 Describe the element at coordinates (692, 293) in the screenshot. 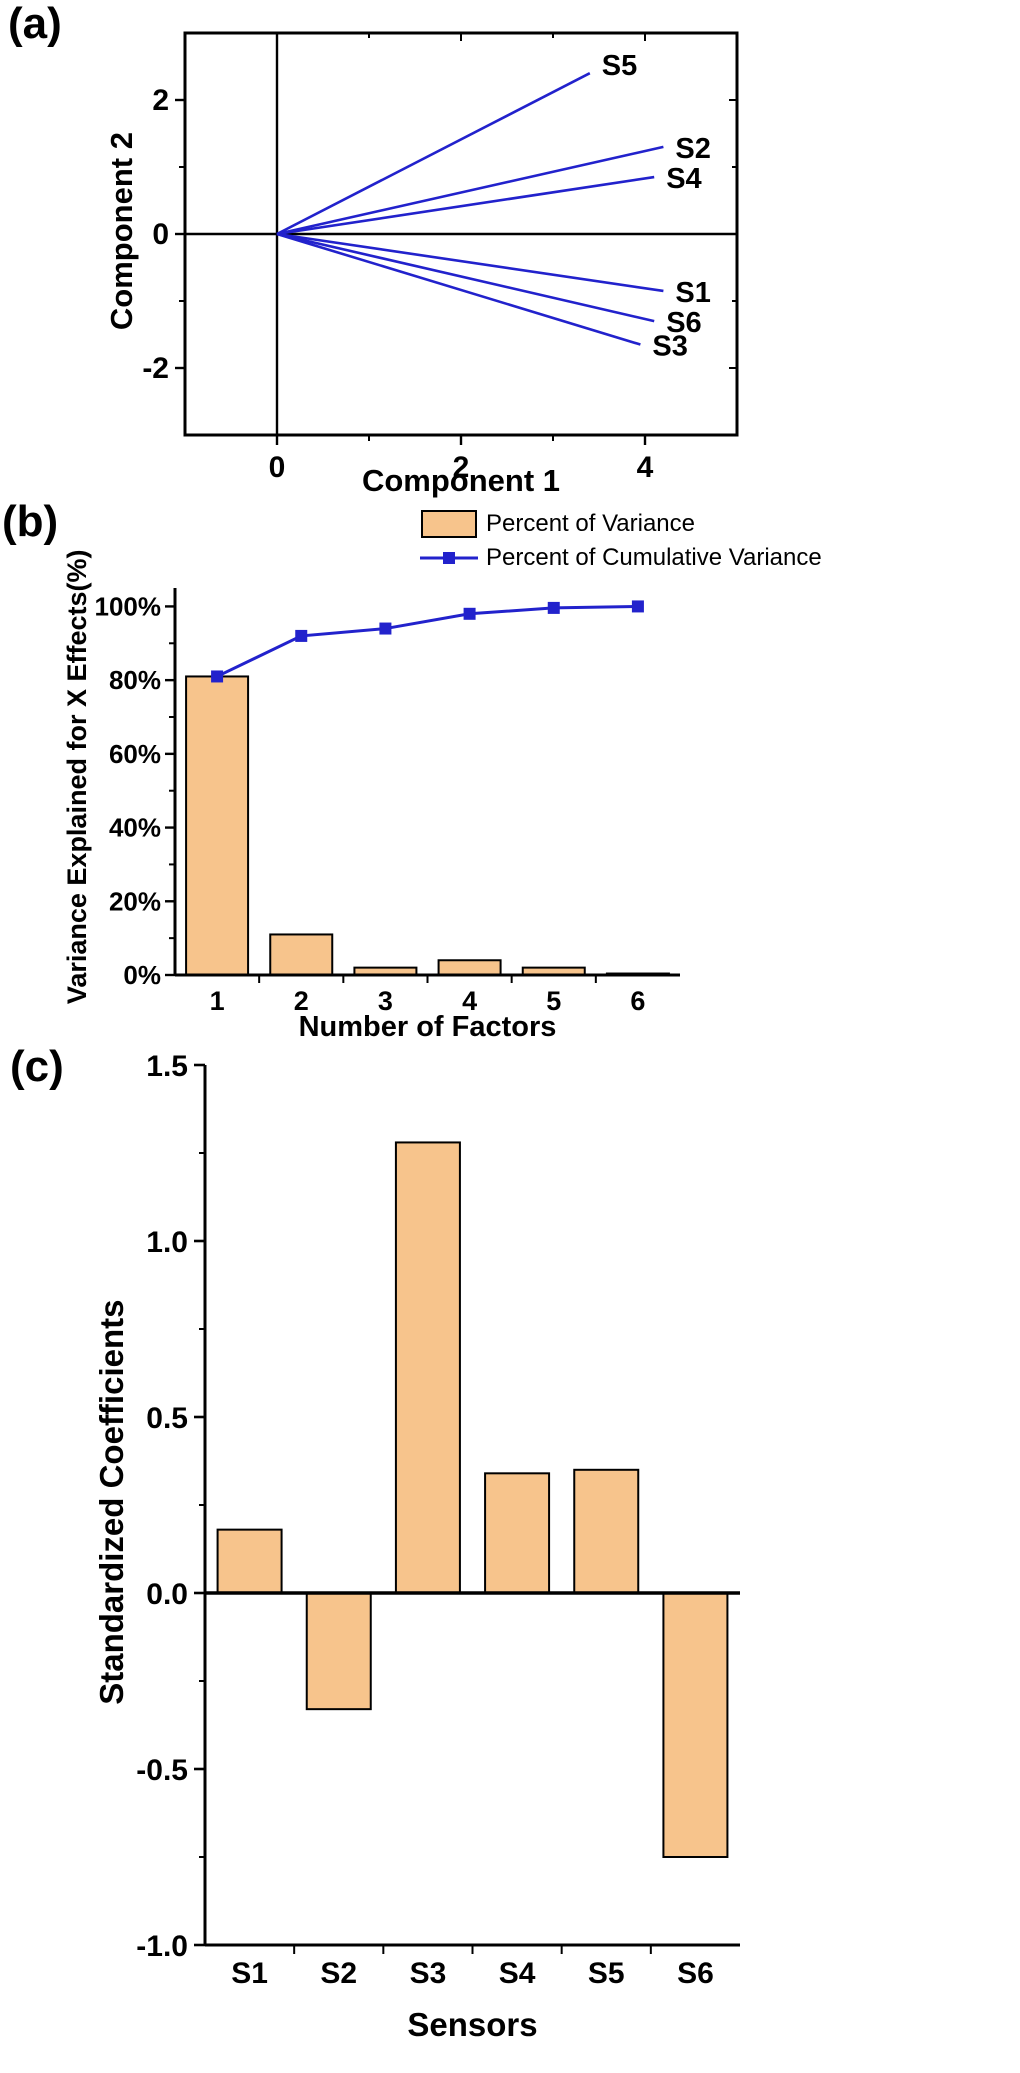

I see `loading-label-S1: S1` at that location.